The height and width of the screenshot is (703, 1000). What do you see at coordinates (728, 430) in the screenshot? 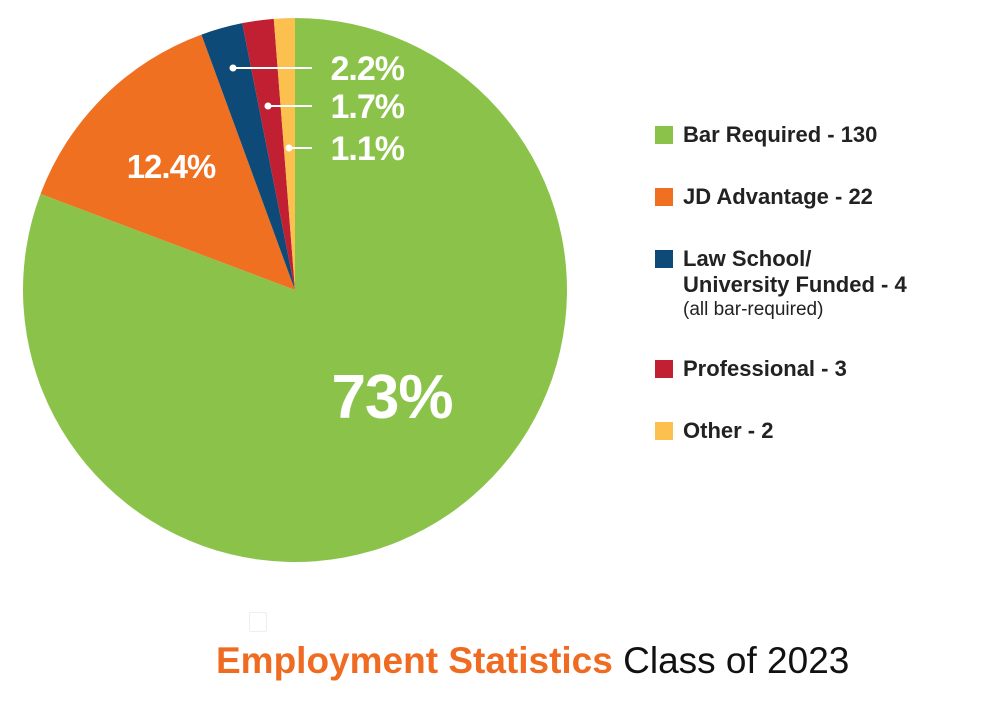
I see `legend-label: Other - 2` at bounding box center [728, 430].